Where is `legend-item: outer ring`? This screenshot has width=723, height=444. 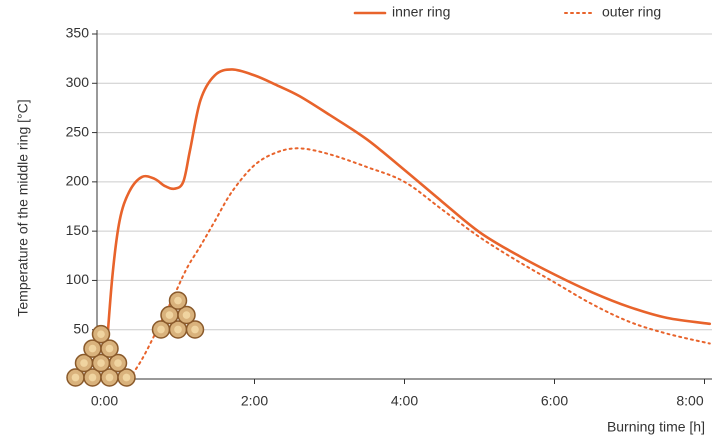 legend-item: outer ring is located at coordinates (612, 12).